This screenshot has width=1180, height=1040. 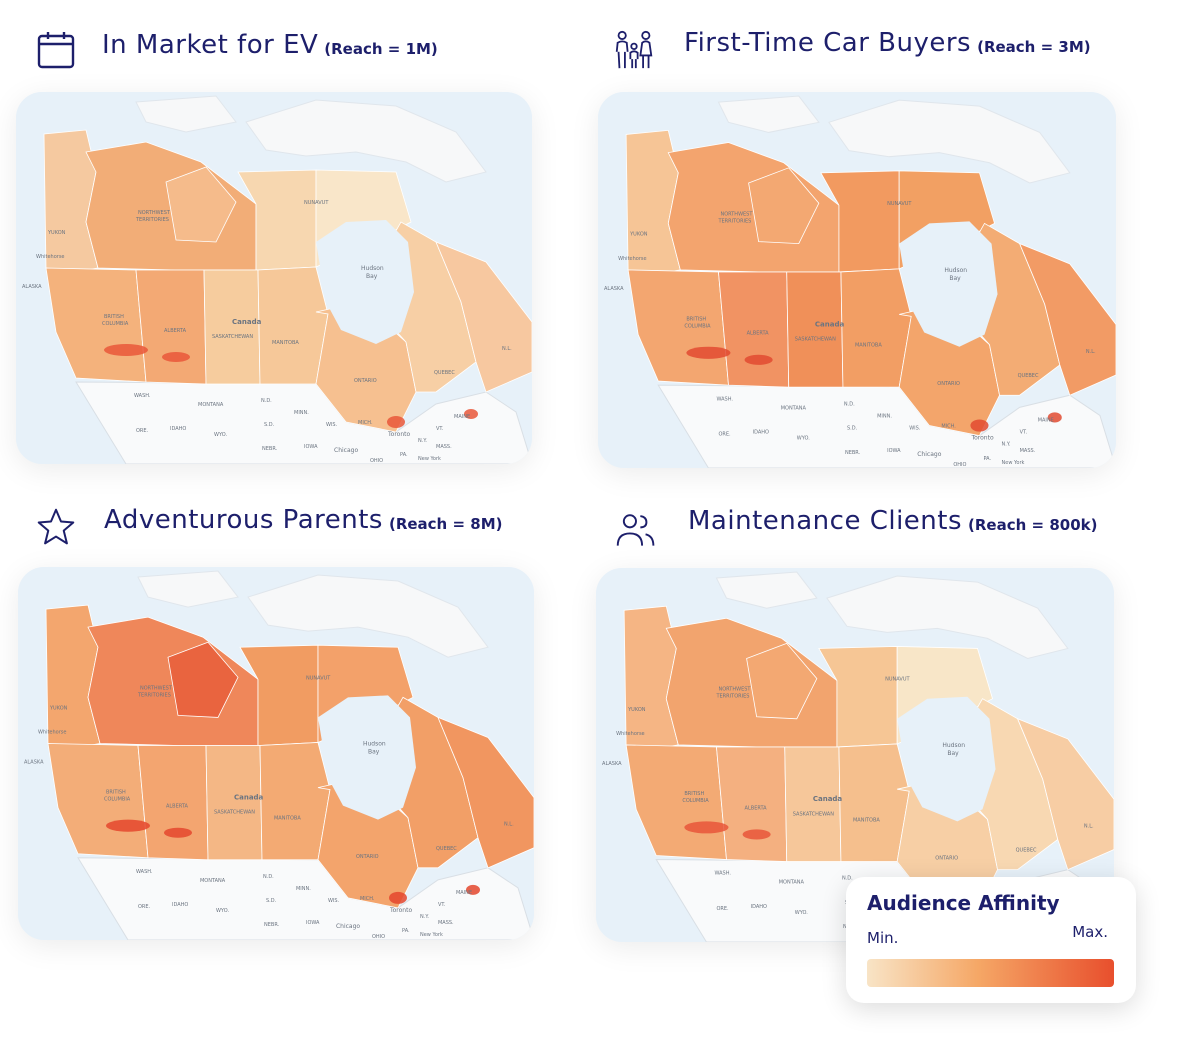 What do you see at coordinates (56, 50) in the screenshot?
I see `calendar-icon` at bounding box center [56, 50].